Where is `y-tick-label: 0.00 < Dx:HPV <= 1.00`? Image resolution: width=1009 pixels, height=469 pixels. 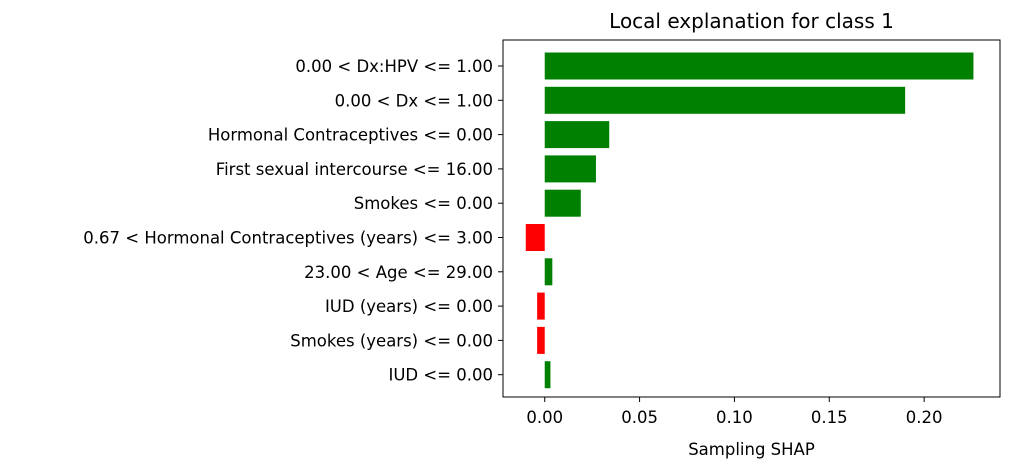
y-tick-label: 0.00 < Dx:HPV <= 1.00 is located at coordinates (394, 66).